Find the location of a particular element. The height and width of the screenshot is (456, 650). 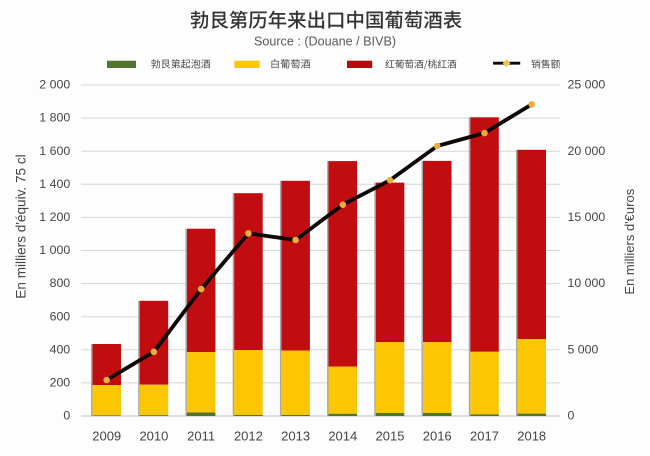

svg-text: 2009 is located at coordinates (106, 436).